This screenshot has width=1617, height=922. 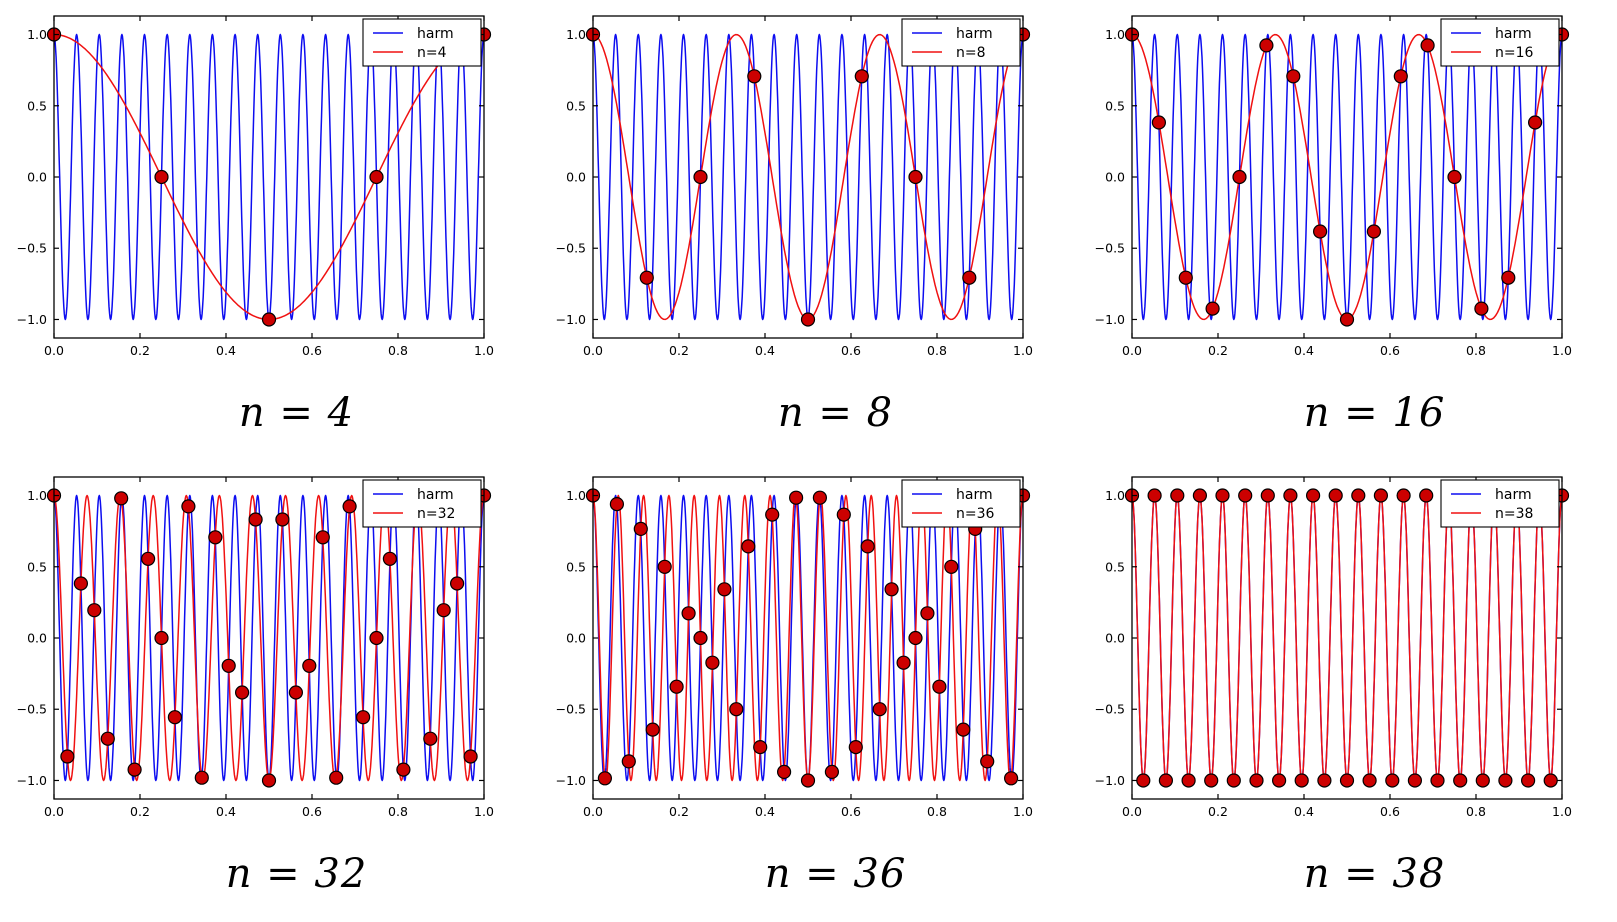 What do you see at coordinates (971, 53) in the screenshot?
I see `legend-alias-label: n=8` at bounding box center [971, 53].